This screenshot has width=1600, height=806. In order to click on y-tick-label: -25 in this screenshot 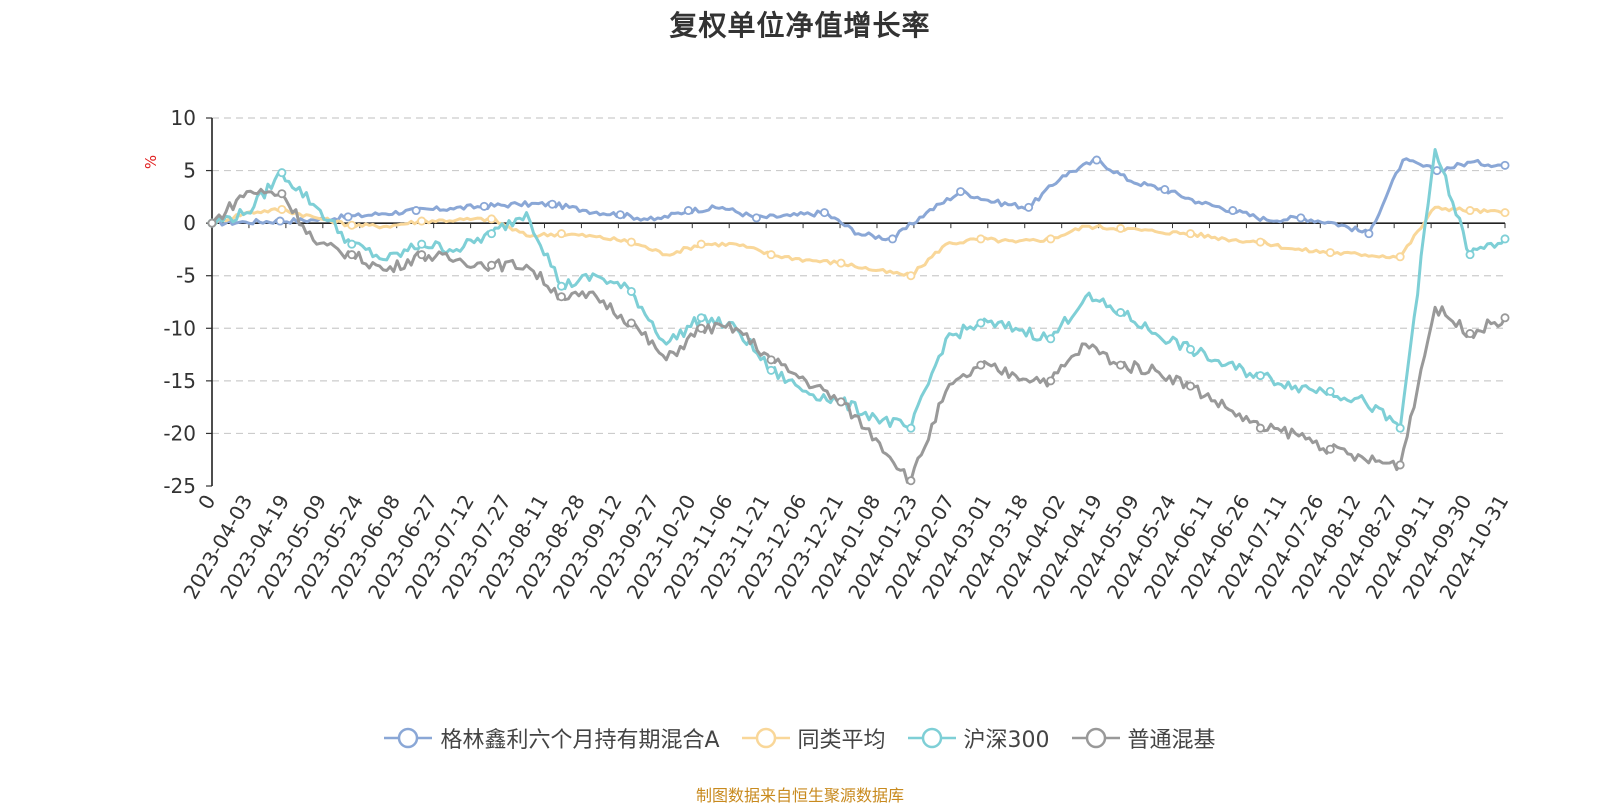, I will do `click(179, 486)`.